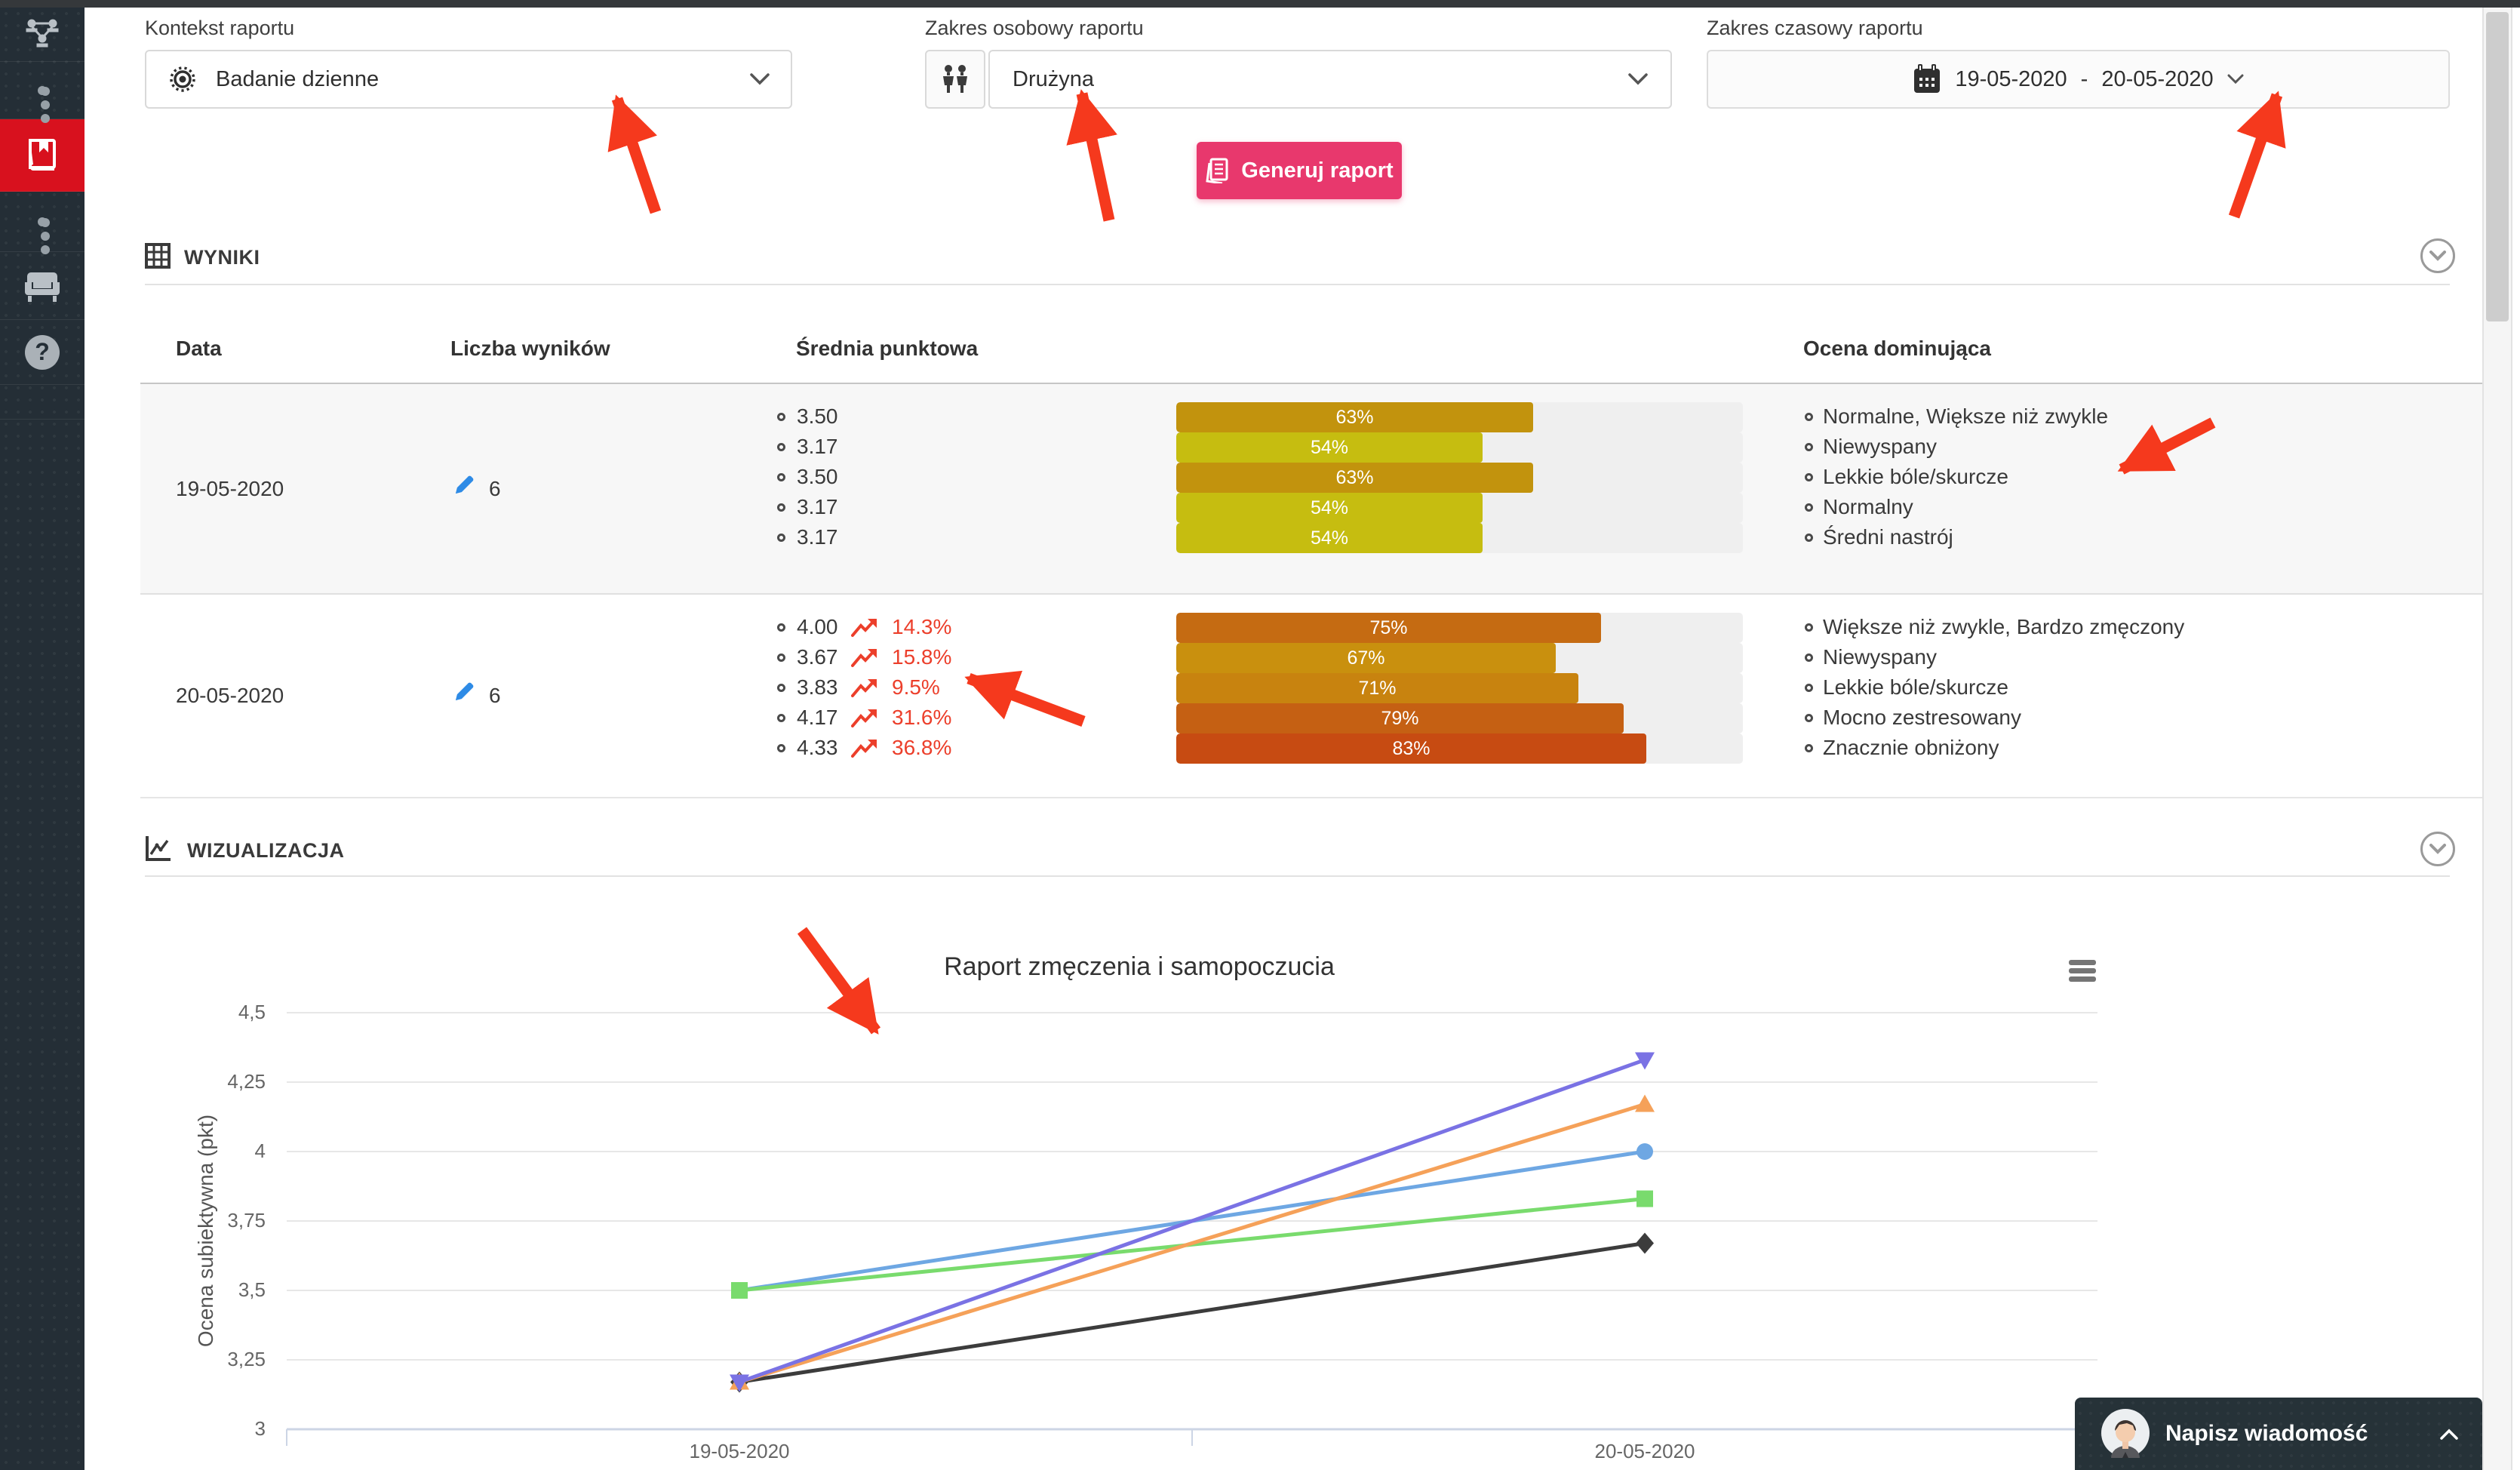  What do you see at coordinates (2125, 1433) in the screenshot?
I see `avatar` at bounding box center [2125, 1433].